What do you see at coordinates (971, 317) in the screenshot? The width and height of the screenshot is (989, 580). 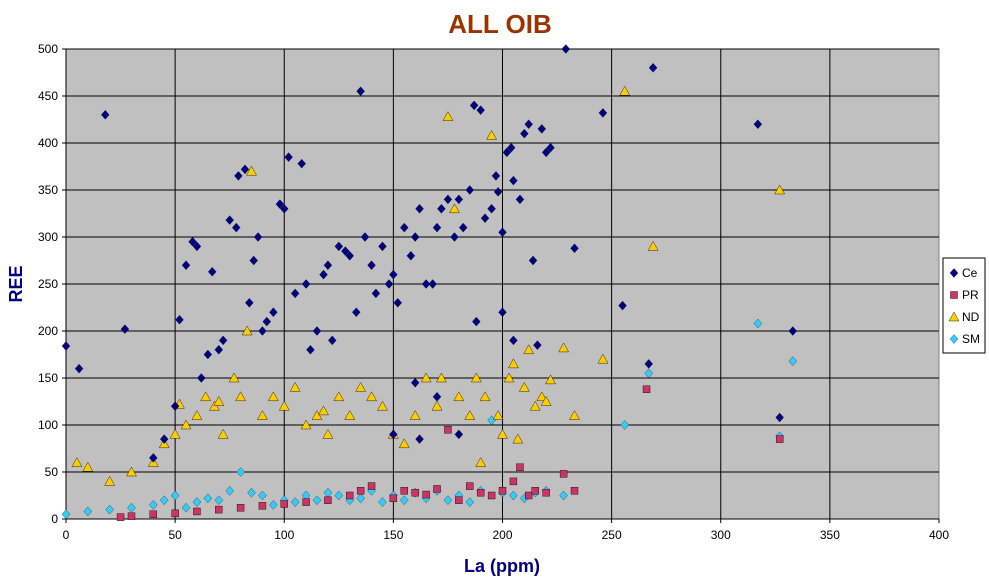 I see `legend-label-nd: ND` at bounding box center [971, 317].